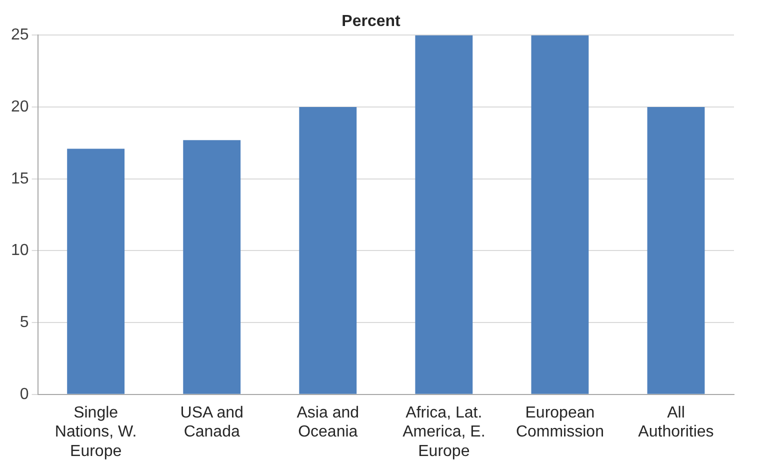 This screenshot has height=472, width=762. I want to click on y-tick-label: 20, so click(20, 107).